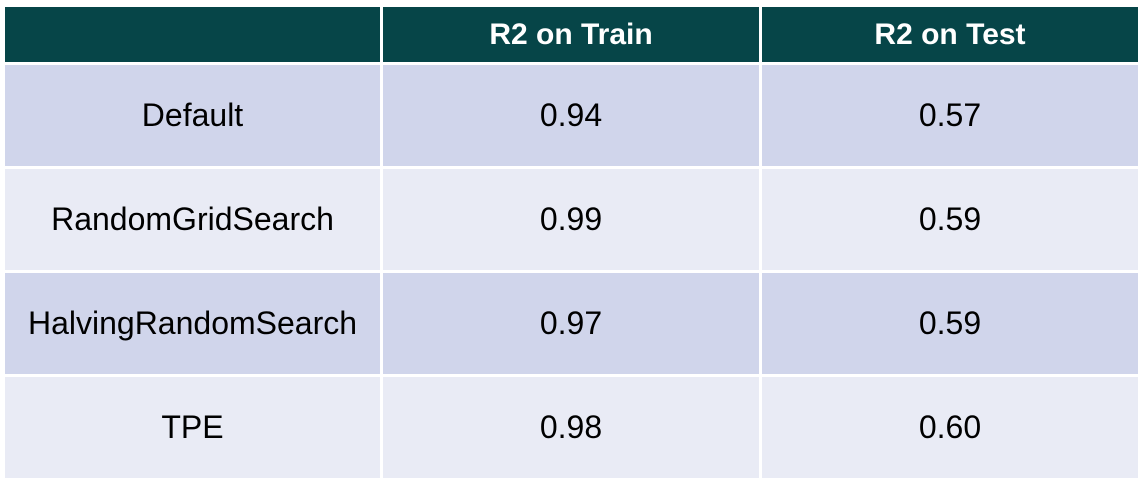 The height and width of the screenshot is (483, 1144). I want to click on cell-r2-train: 0.94, so click(571, 115).